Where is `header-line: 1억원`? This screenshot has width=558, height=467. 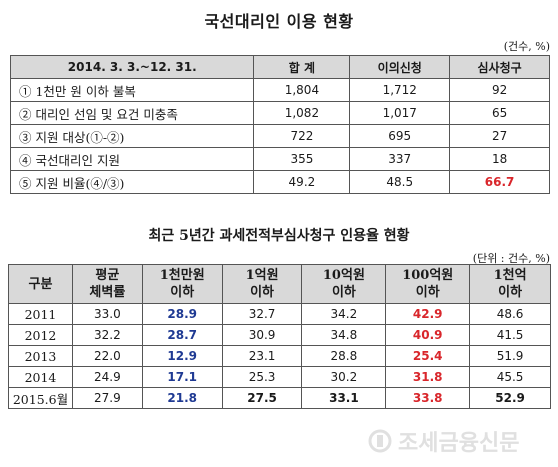
header-line: 1억원 is located at coordinates (262, 275).